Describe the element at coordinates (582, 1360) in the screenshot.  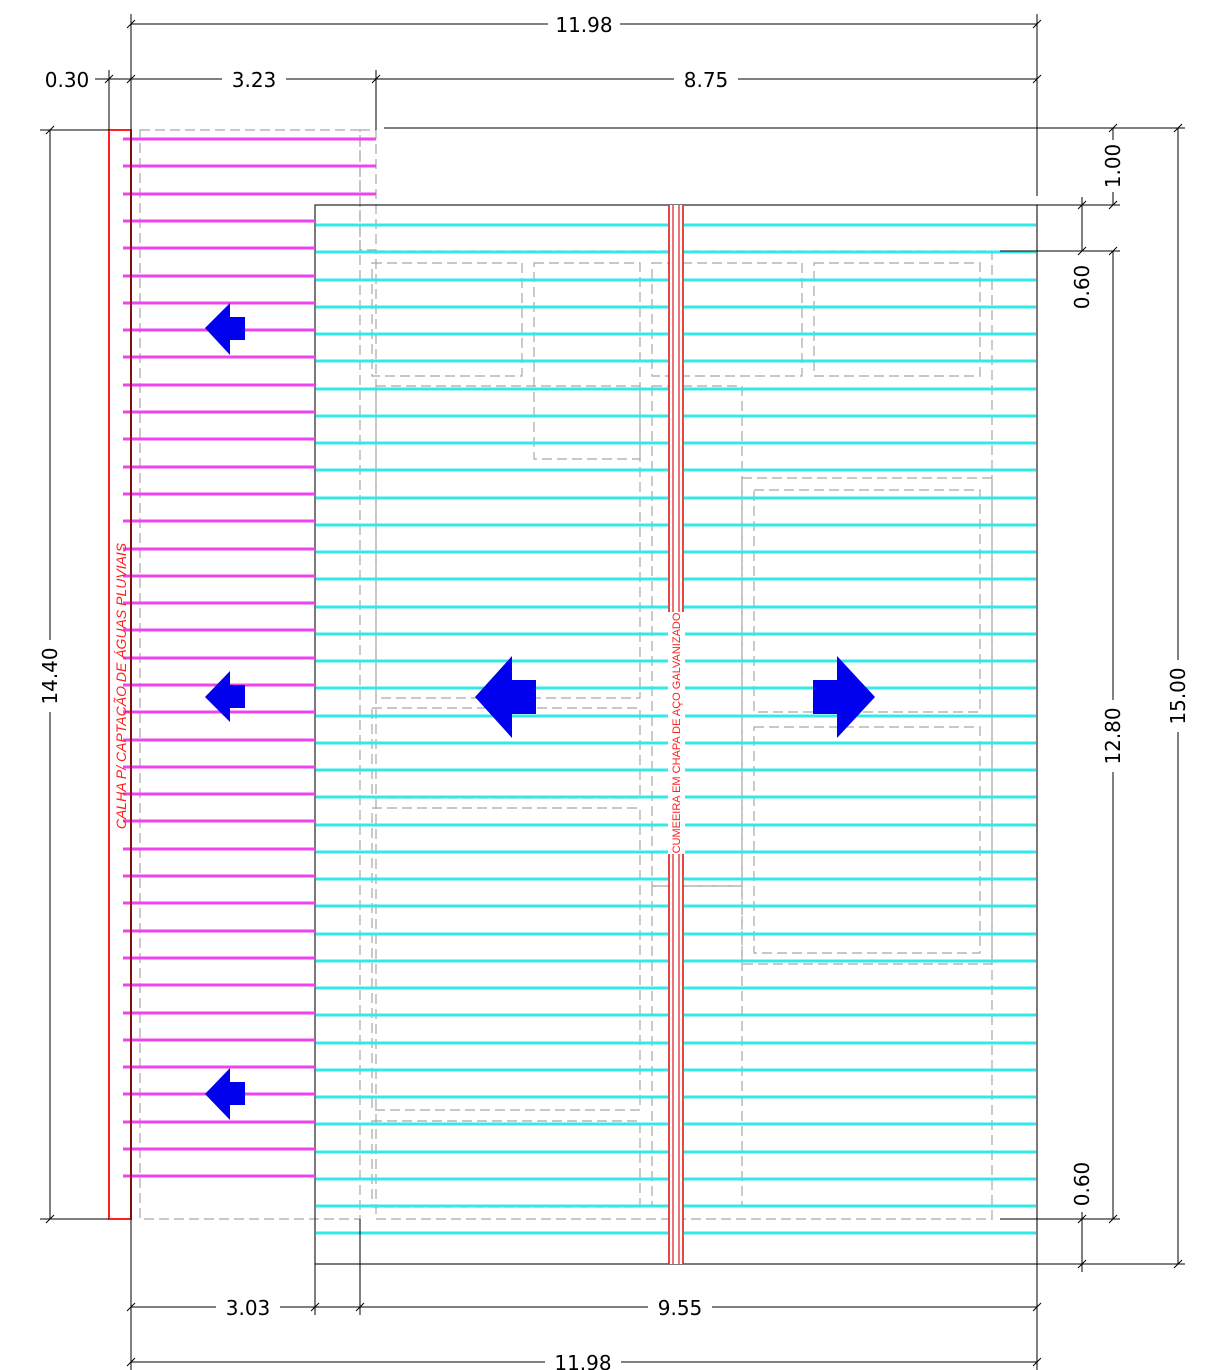
I see `dim-bottom-overall: 11.98` at that location.